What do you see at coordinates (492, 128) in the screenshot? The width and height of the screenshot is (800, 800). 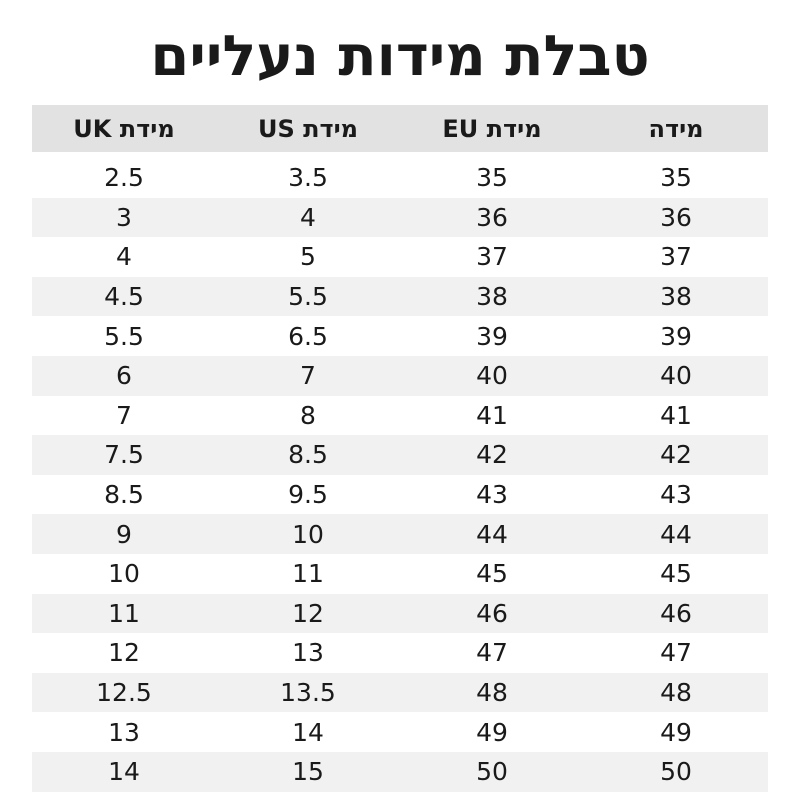 I see `column-header: מידת EU` at bounding box center [492, 128].